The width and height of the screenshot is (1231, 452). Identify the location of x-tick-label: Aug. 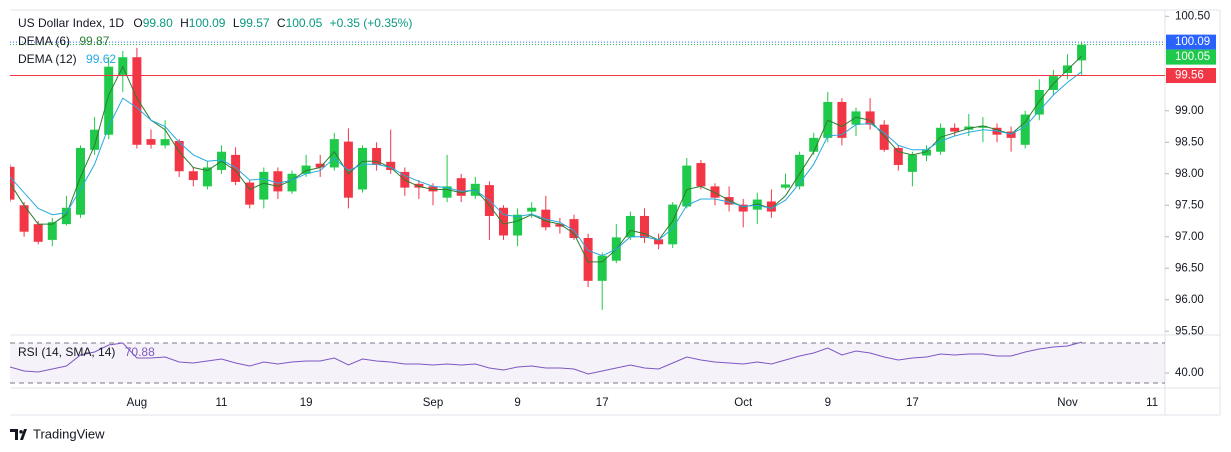
(137, 403).